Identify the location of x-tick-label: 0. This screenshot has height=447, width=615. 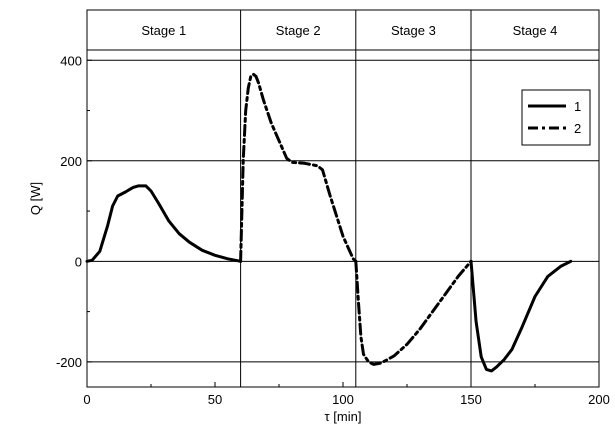
(86, 399).